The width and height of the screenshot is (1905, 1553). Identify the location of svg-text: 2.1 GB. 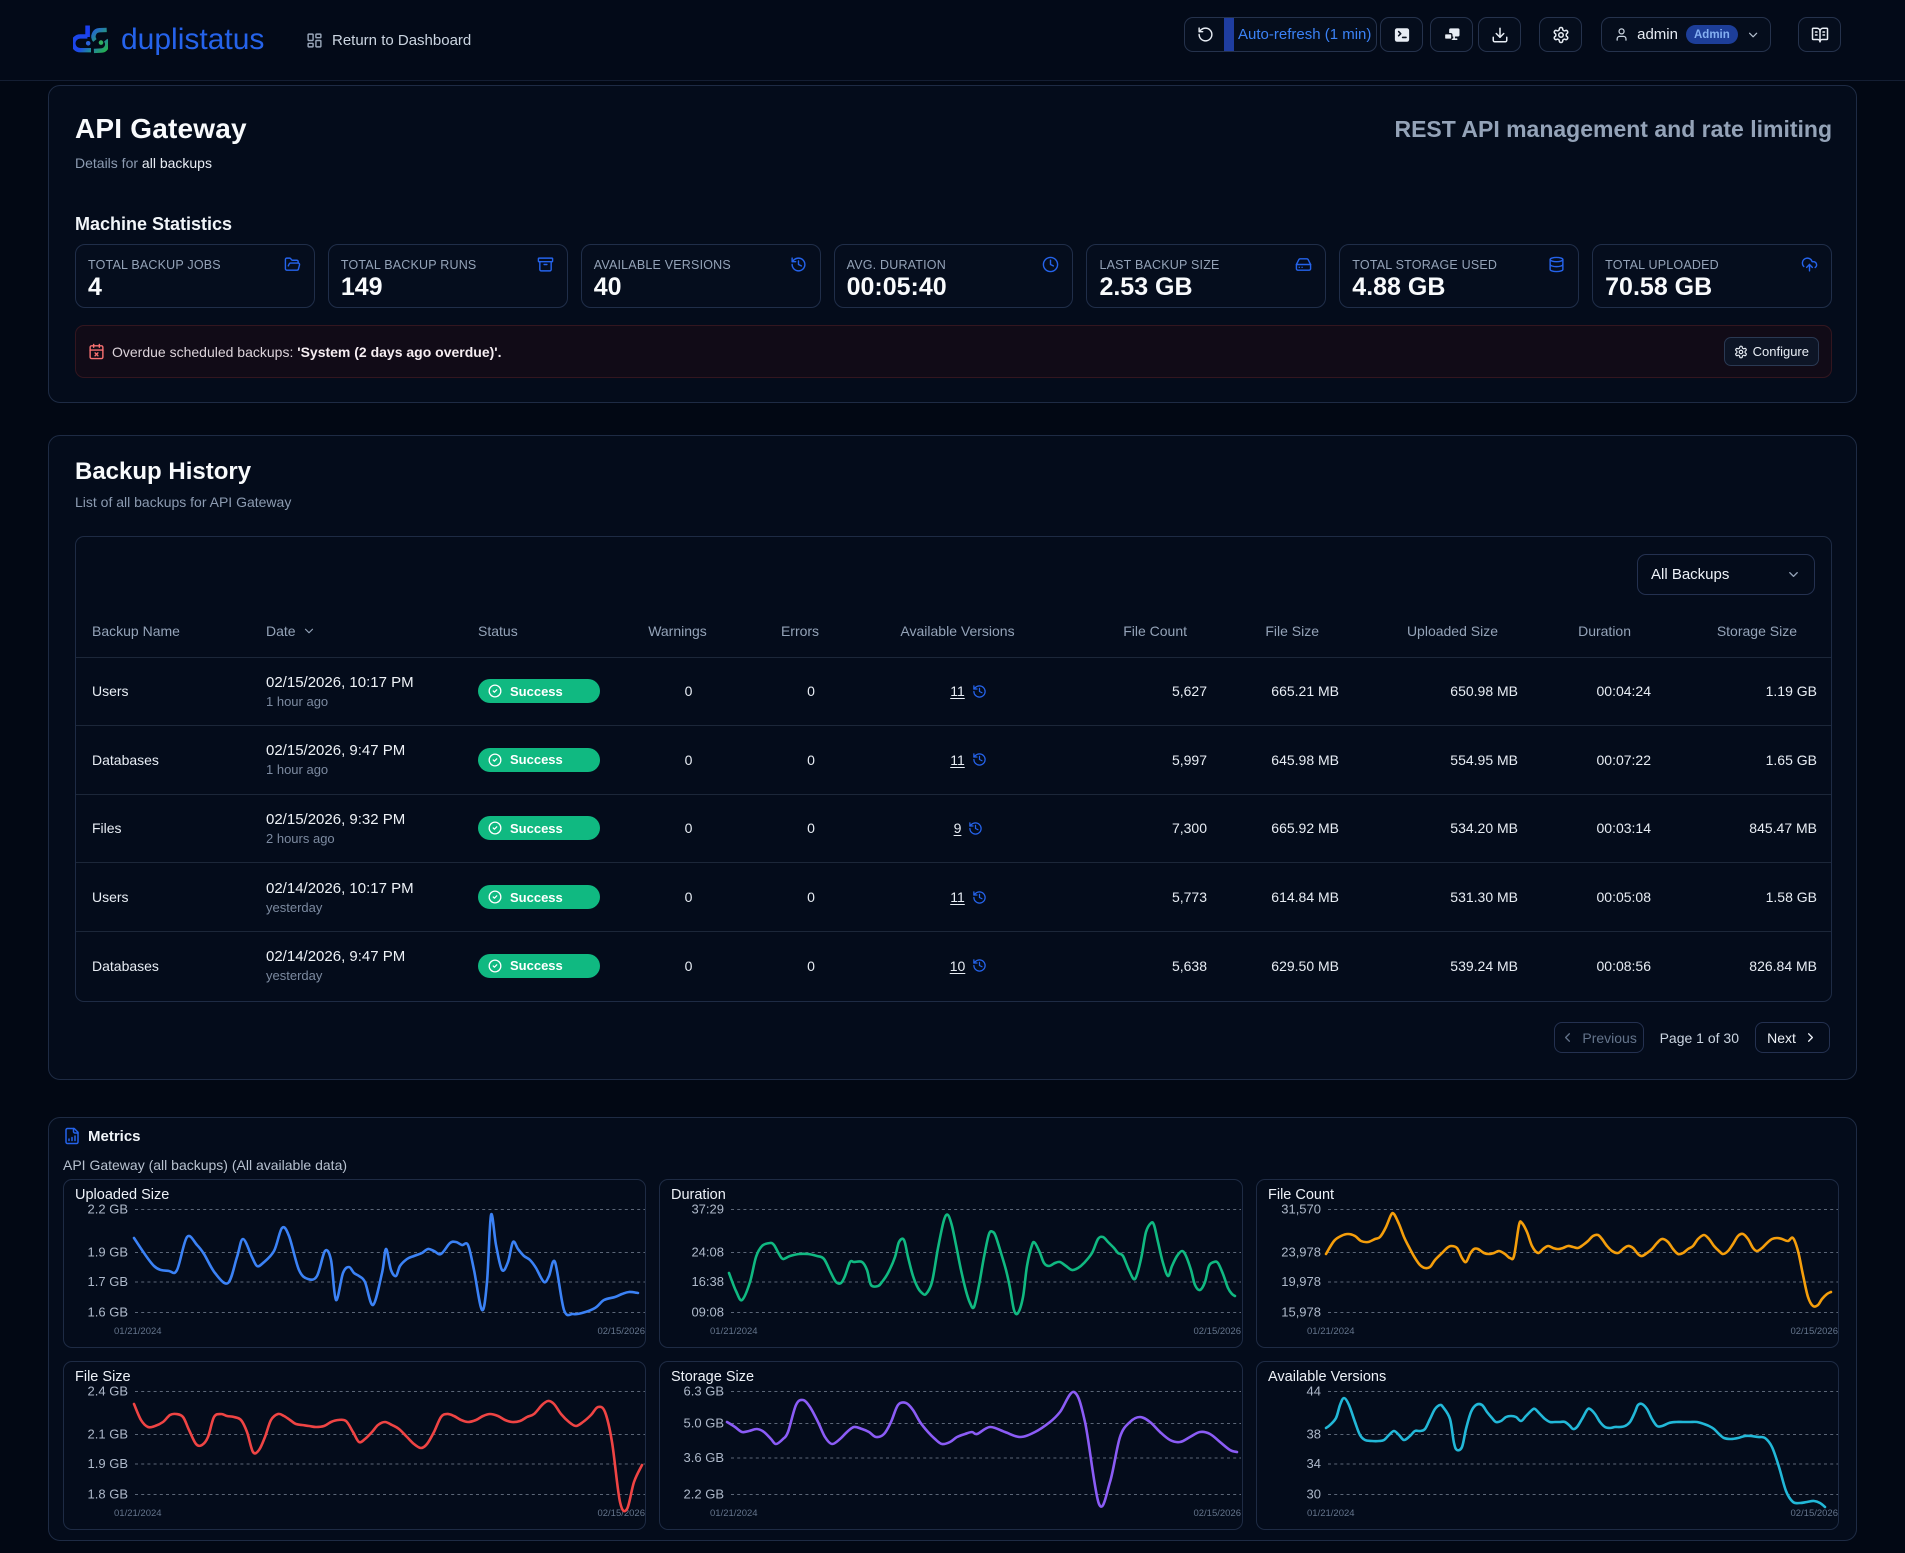
(108, 1434).